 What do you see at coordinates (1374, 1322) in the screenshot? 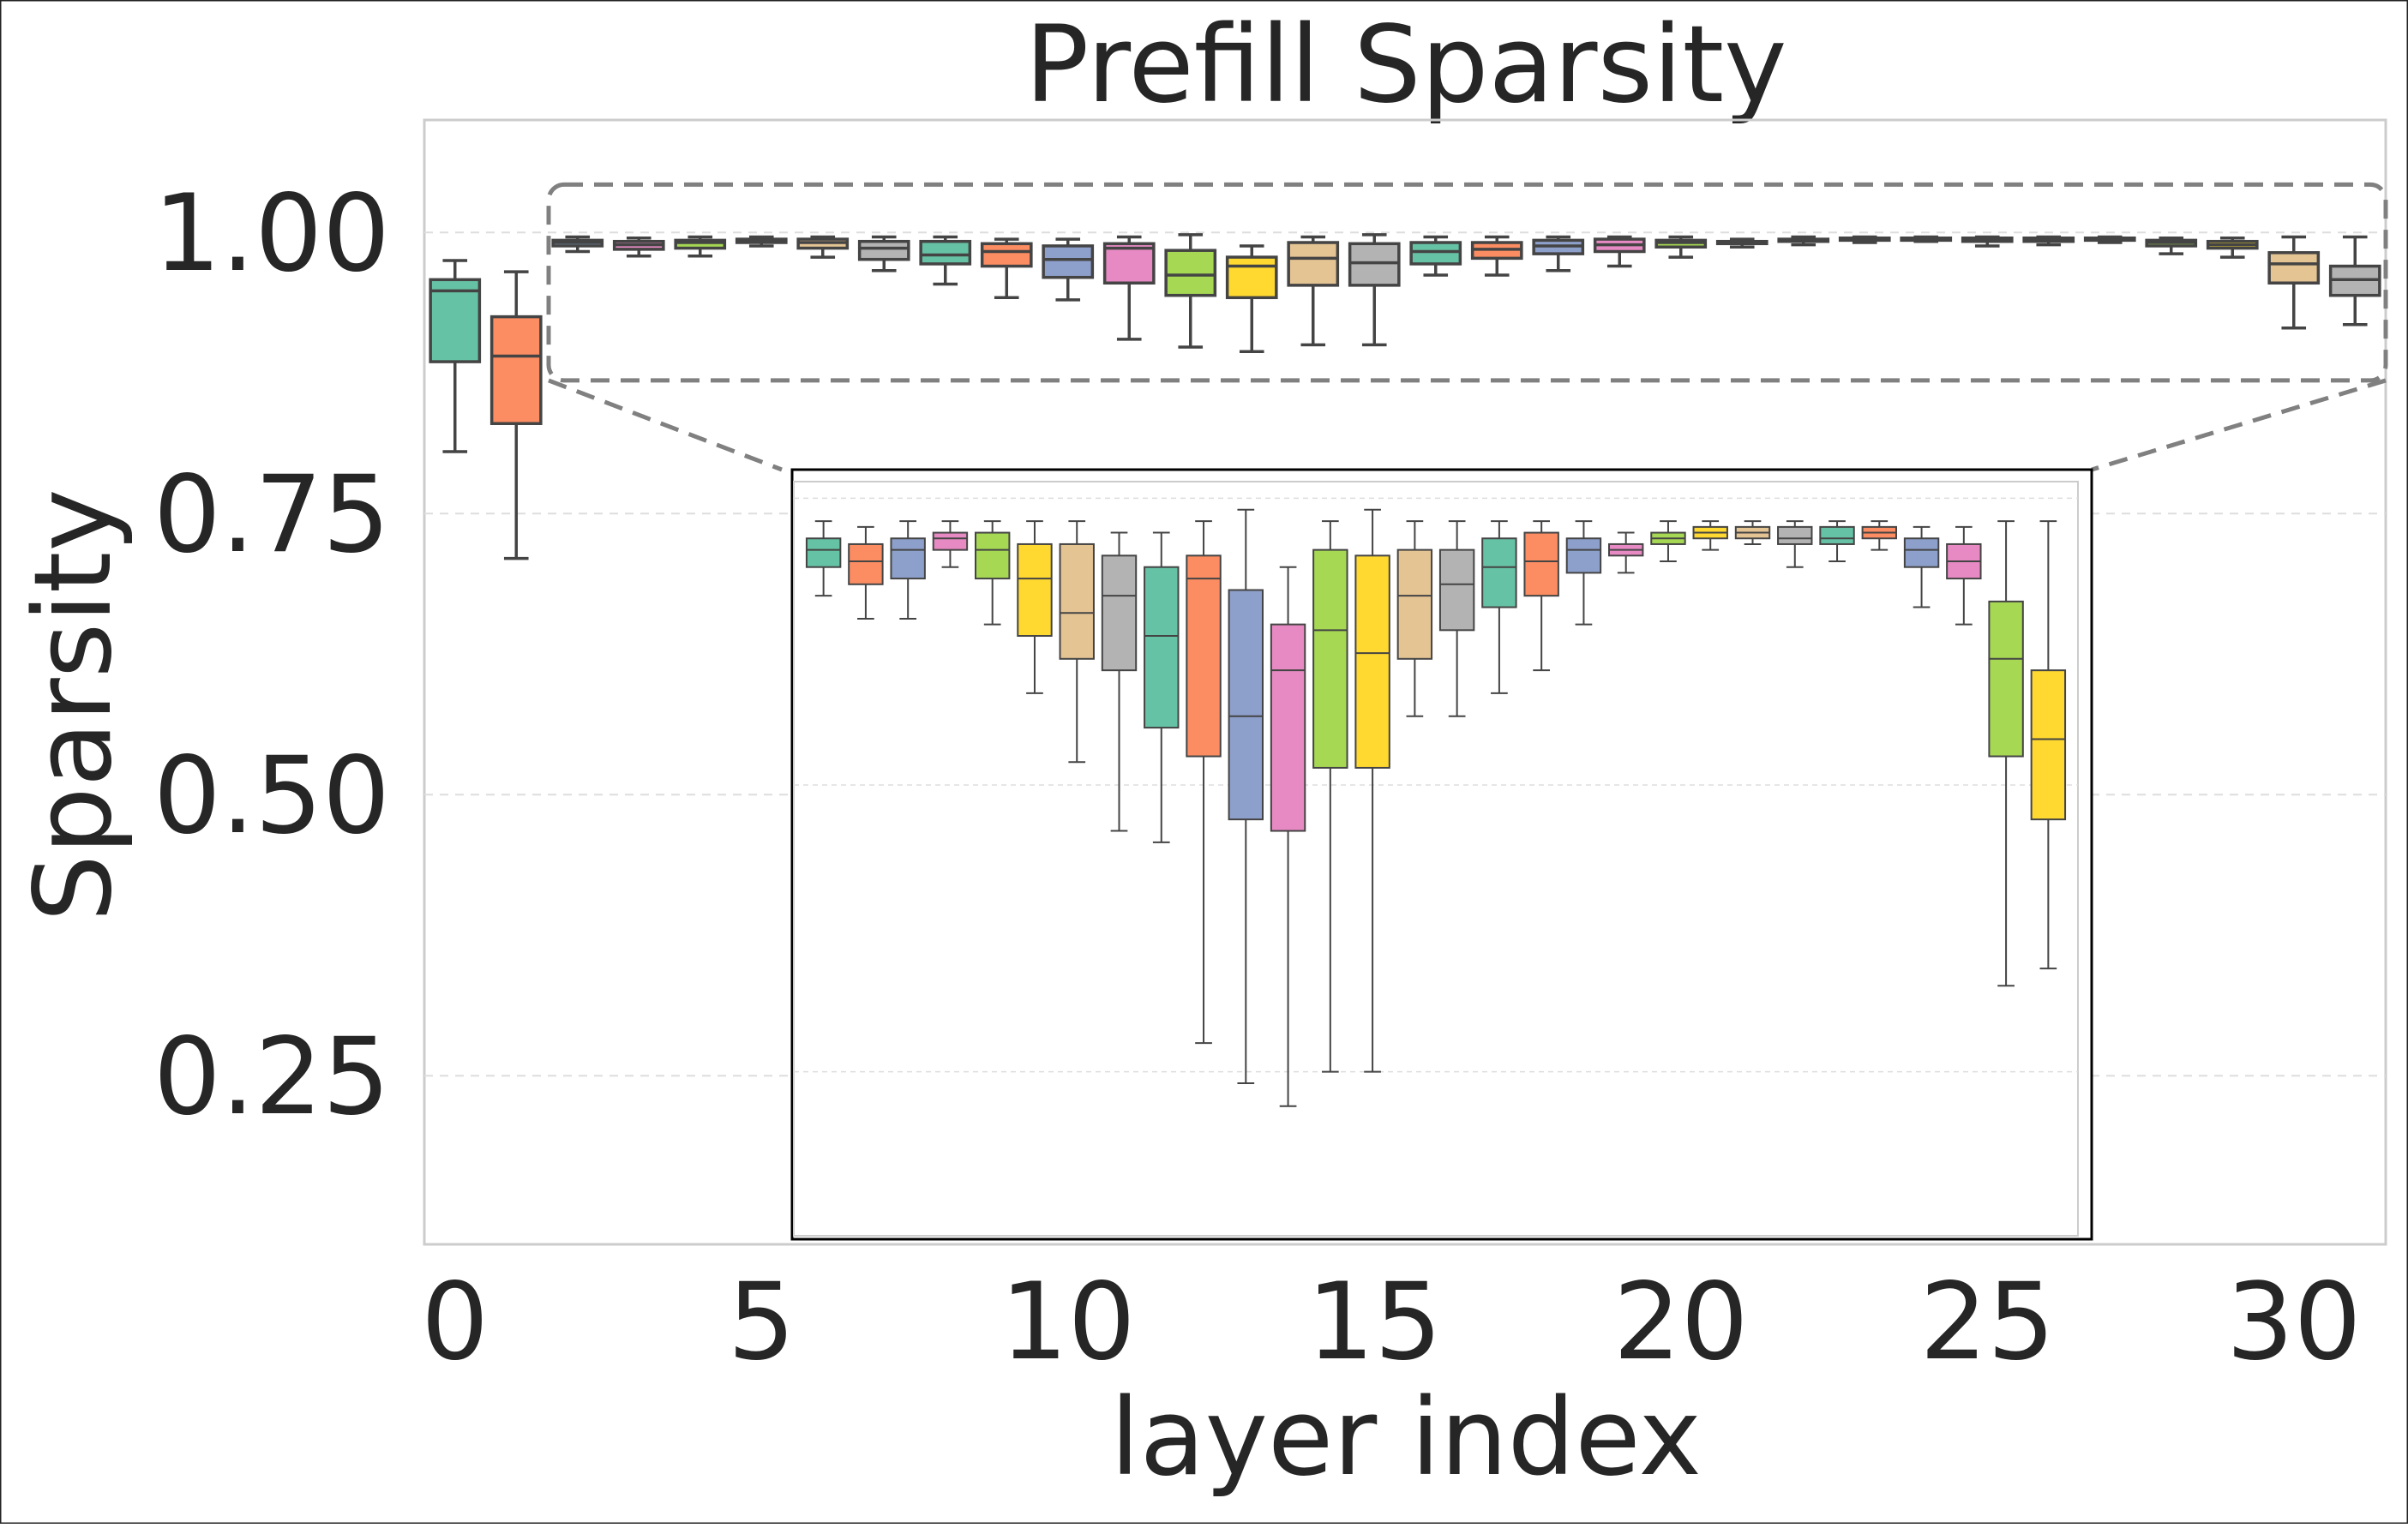
I see `x-tick-label: 15` at bounding box center [1374, 1322].